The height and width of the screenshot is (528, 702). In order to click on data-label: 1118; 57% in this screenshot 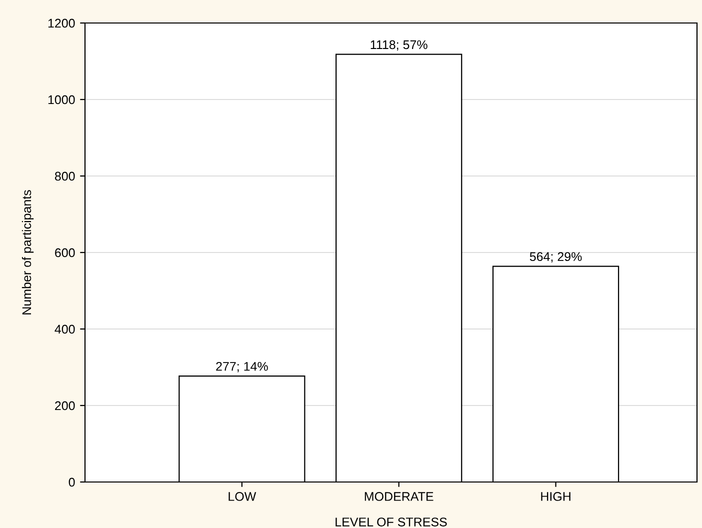, I will do `click(399, 45)`.